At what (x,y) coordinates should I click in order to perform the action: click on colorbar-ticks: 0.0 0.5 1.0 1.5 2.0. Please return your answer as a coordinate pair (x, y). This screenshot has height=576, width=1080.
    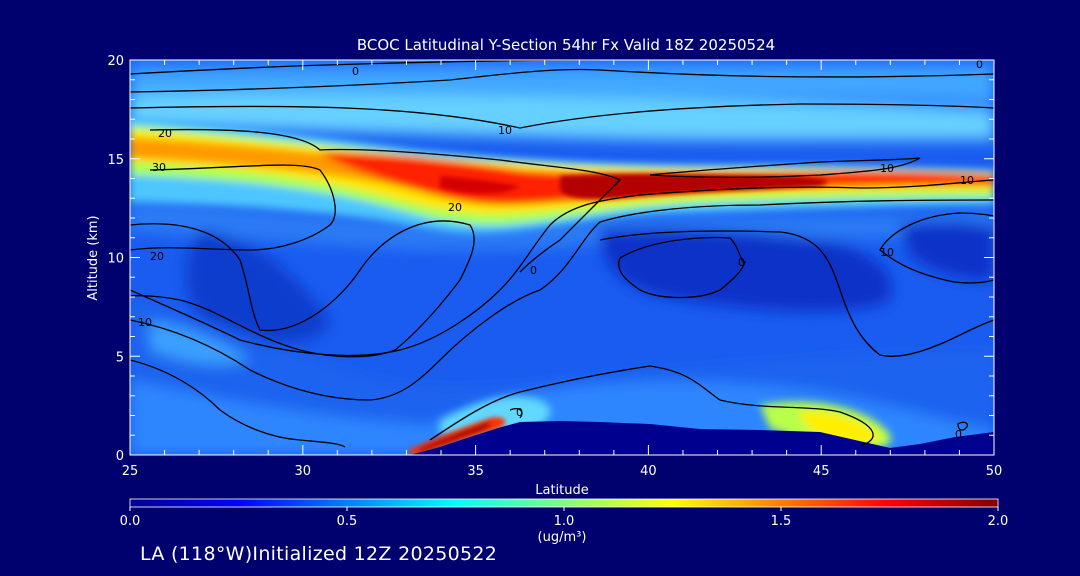
    Looking at the image, I should click on (564, 518).